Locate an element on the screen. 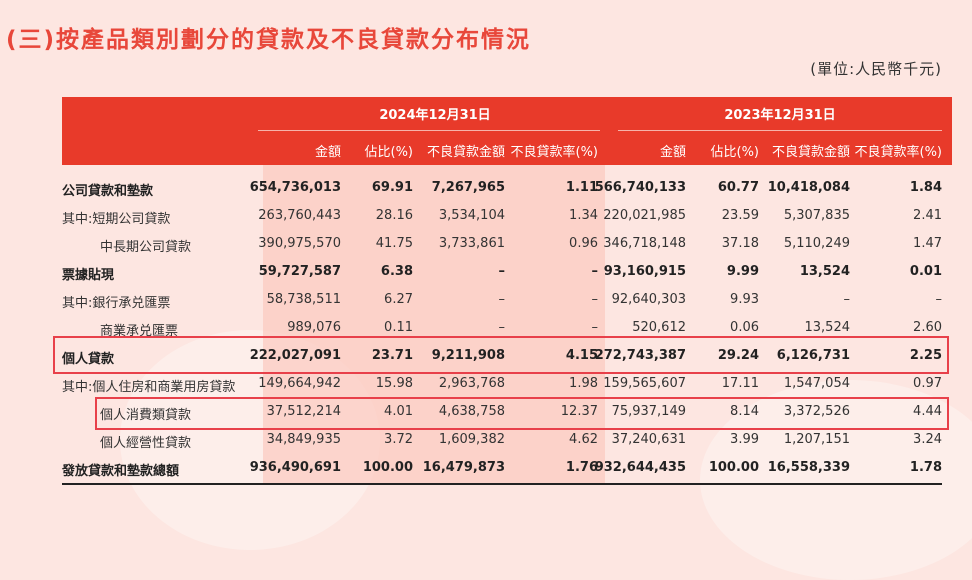 This screenshot has height=580, width=972. cell-value: 3,372,526 is located at coordinates (816, 411).